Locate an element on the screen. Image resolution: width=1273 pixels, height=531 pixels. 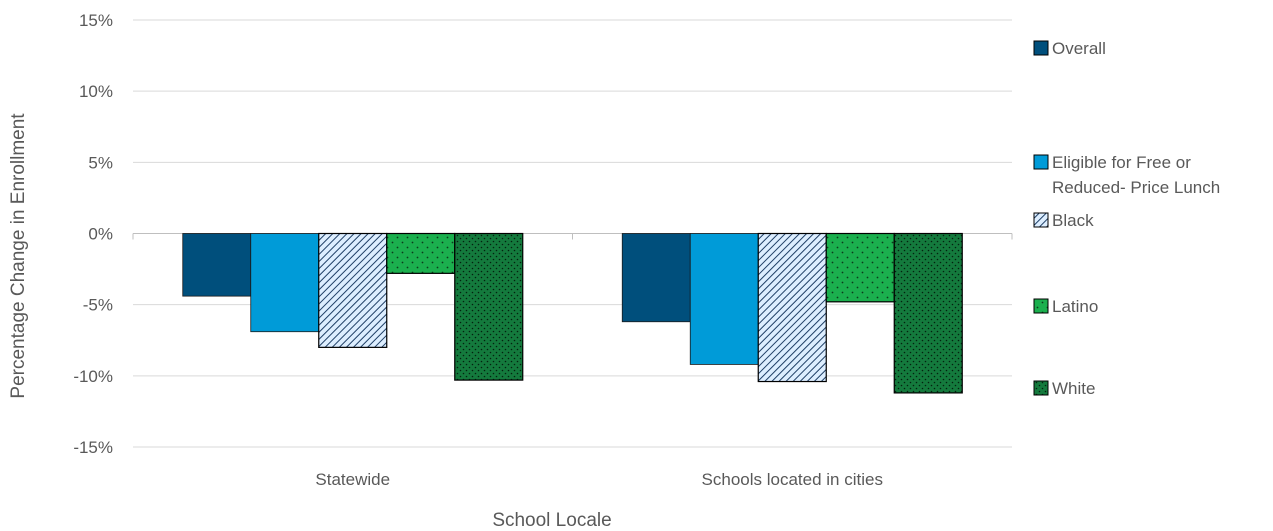
y-tick-label: 10% is located at coordinates (96, 91).